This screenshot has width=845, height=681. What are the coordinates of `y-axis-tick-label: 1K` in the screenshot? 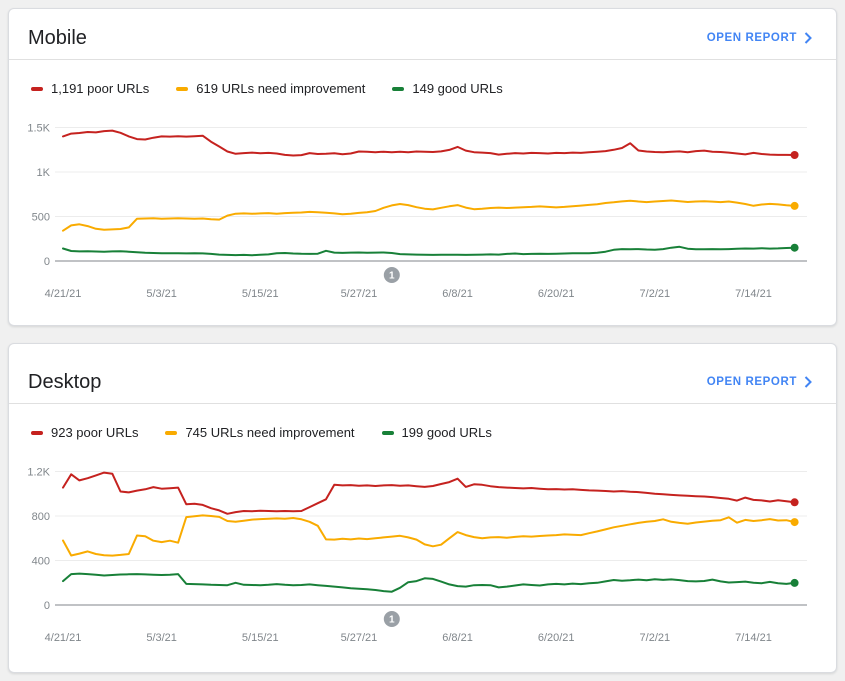 It's located at (44, 173).